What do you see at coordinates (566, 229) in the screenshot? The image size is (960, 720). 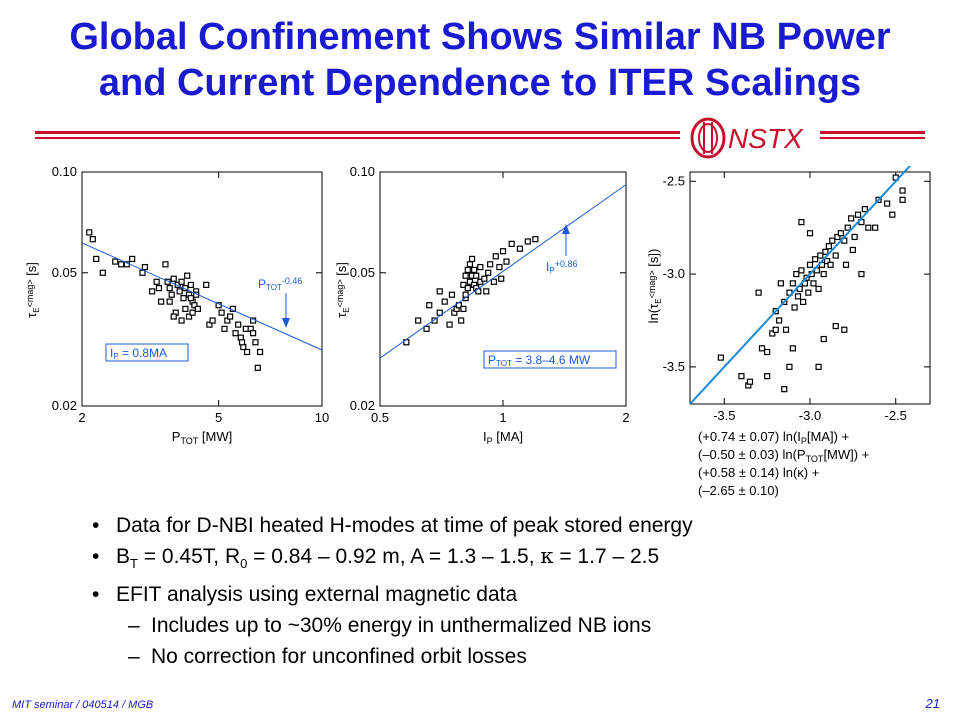 I see `chart-ip-fit-arrowhead` at bounding box center [566, 229].